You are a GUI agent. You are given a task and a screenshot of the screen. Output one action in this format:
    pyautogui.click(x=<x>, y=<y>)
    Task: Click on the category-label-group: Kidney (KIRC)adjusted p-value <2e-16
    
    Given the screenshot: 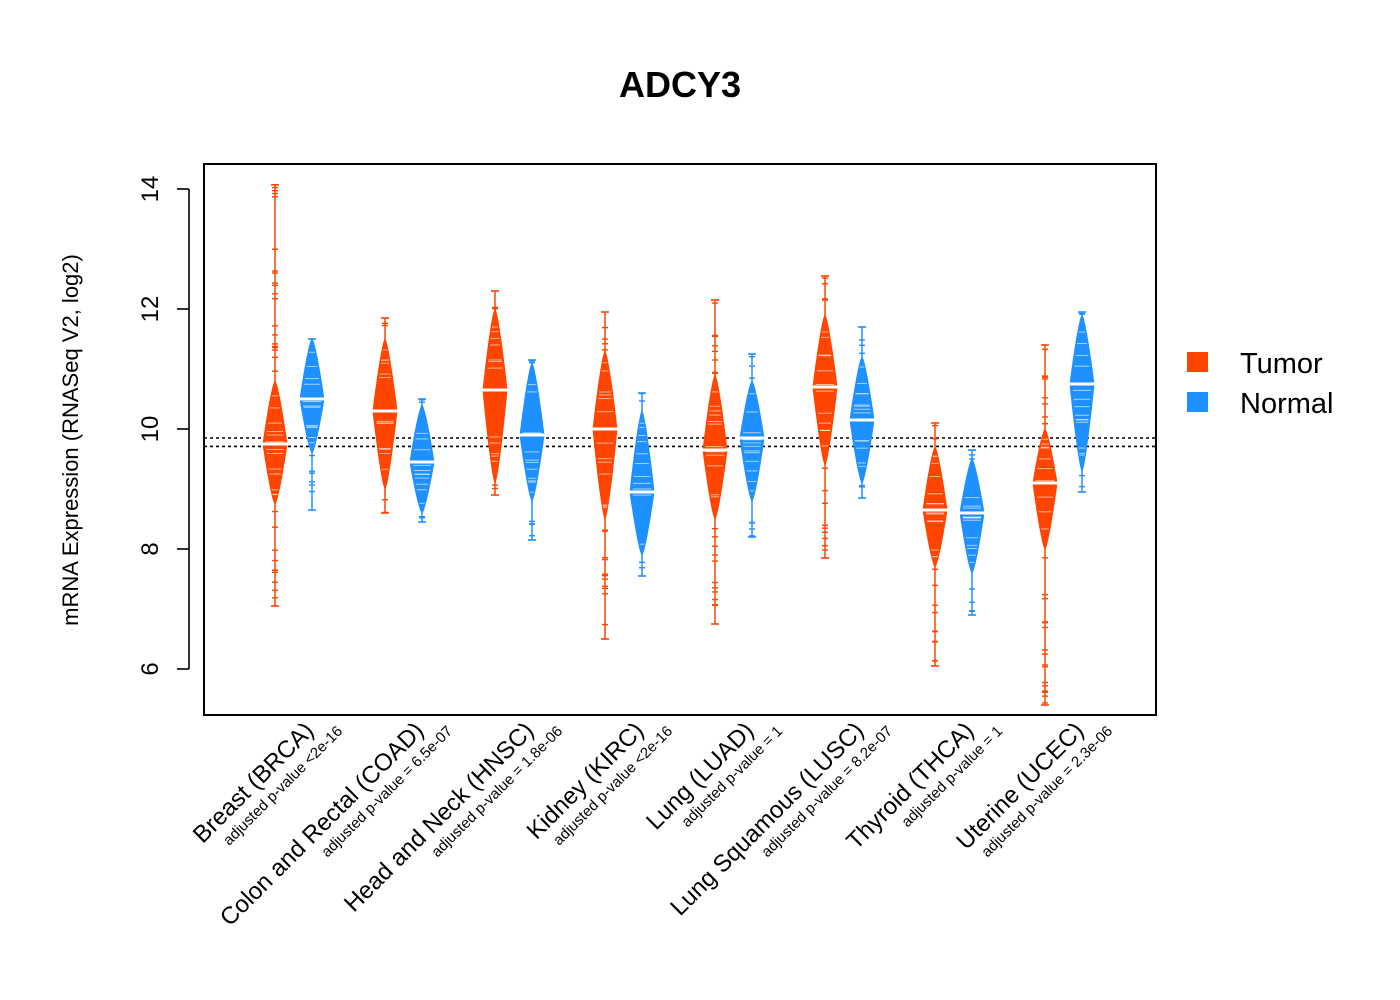 What is the action you would take?
    pyautogui.click(x=599, y=783)
    